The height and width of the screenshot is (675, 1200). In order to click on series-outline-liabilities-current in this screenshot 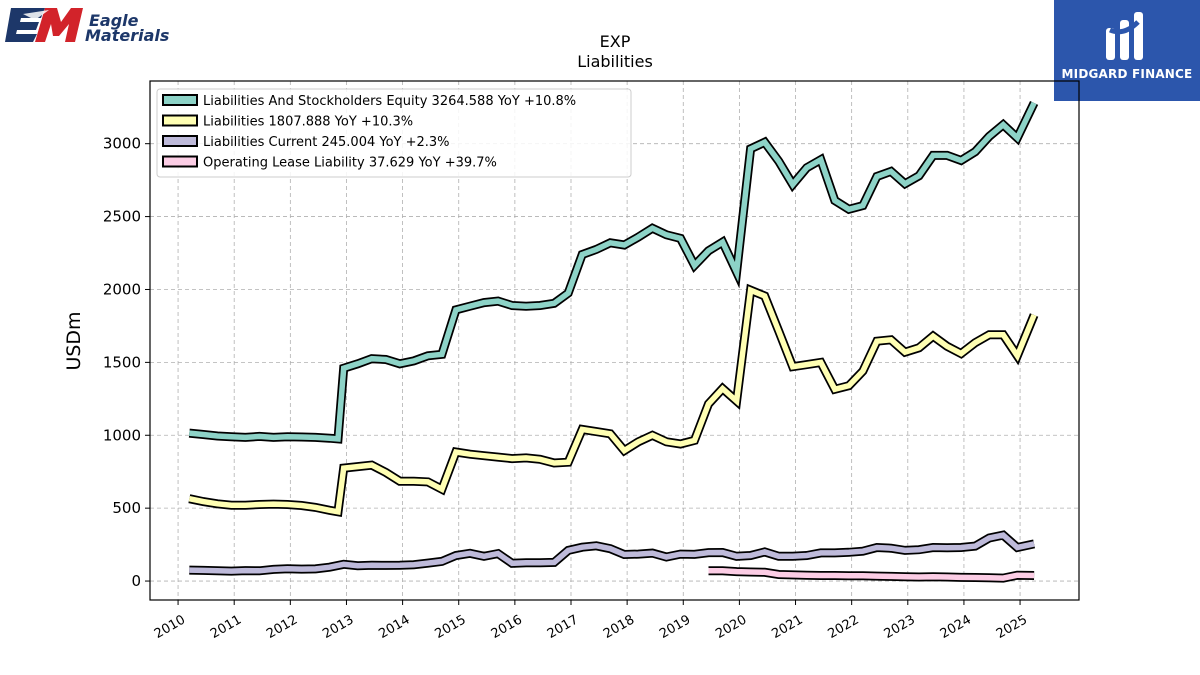, I will do `click(612, 553)`.